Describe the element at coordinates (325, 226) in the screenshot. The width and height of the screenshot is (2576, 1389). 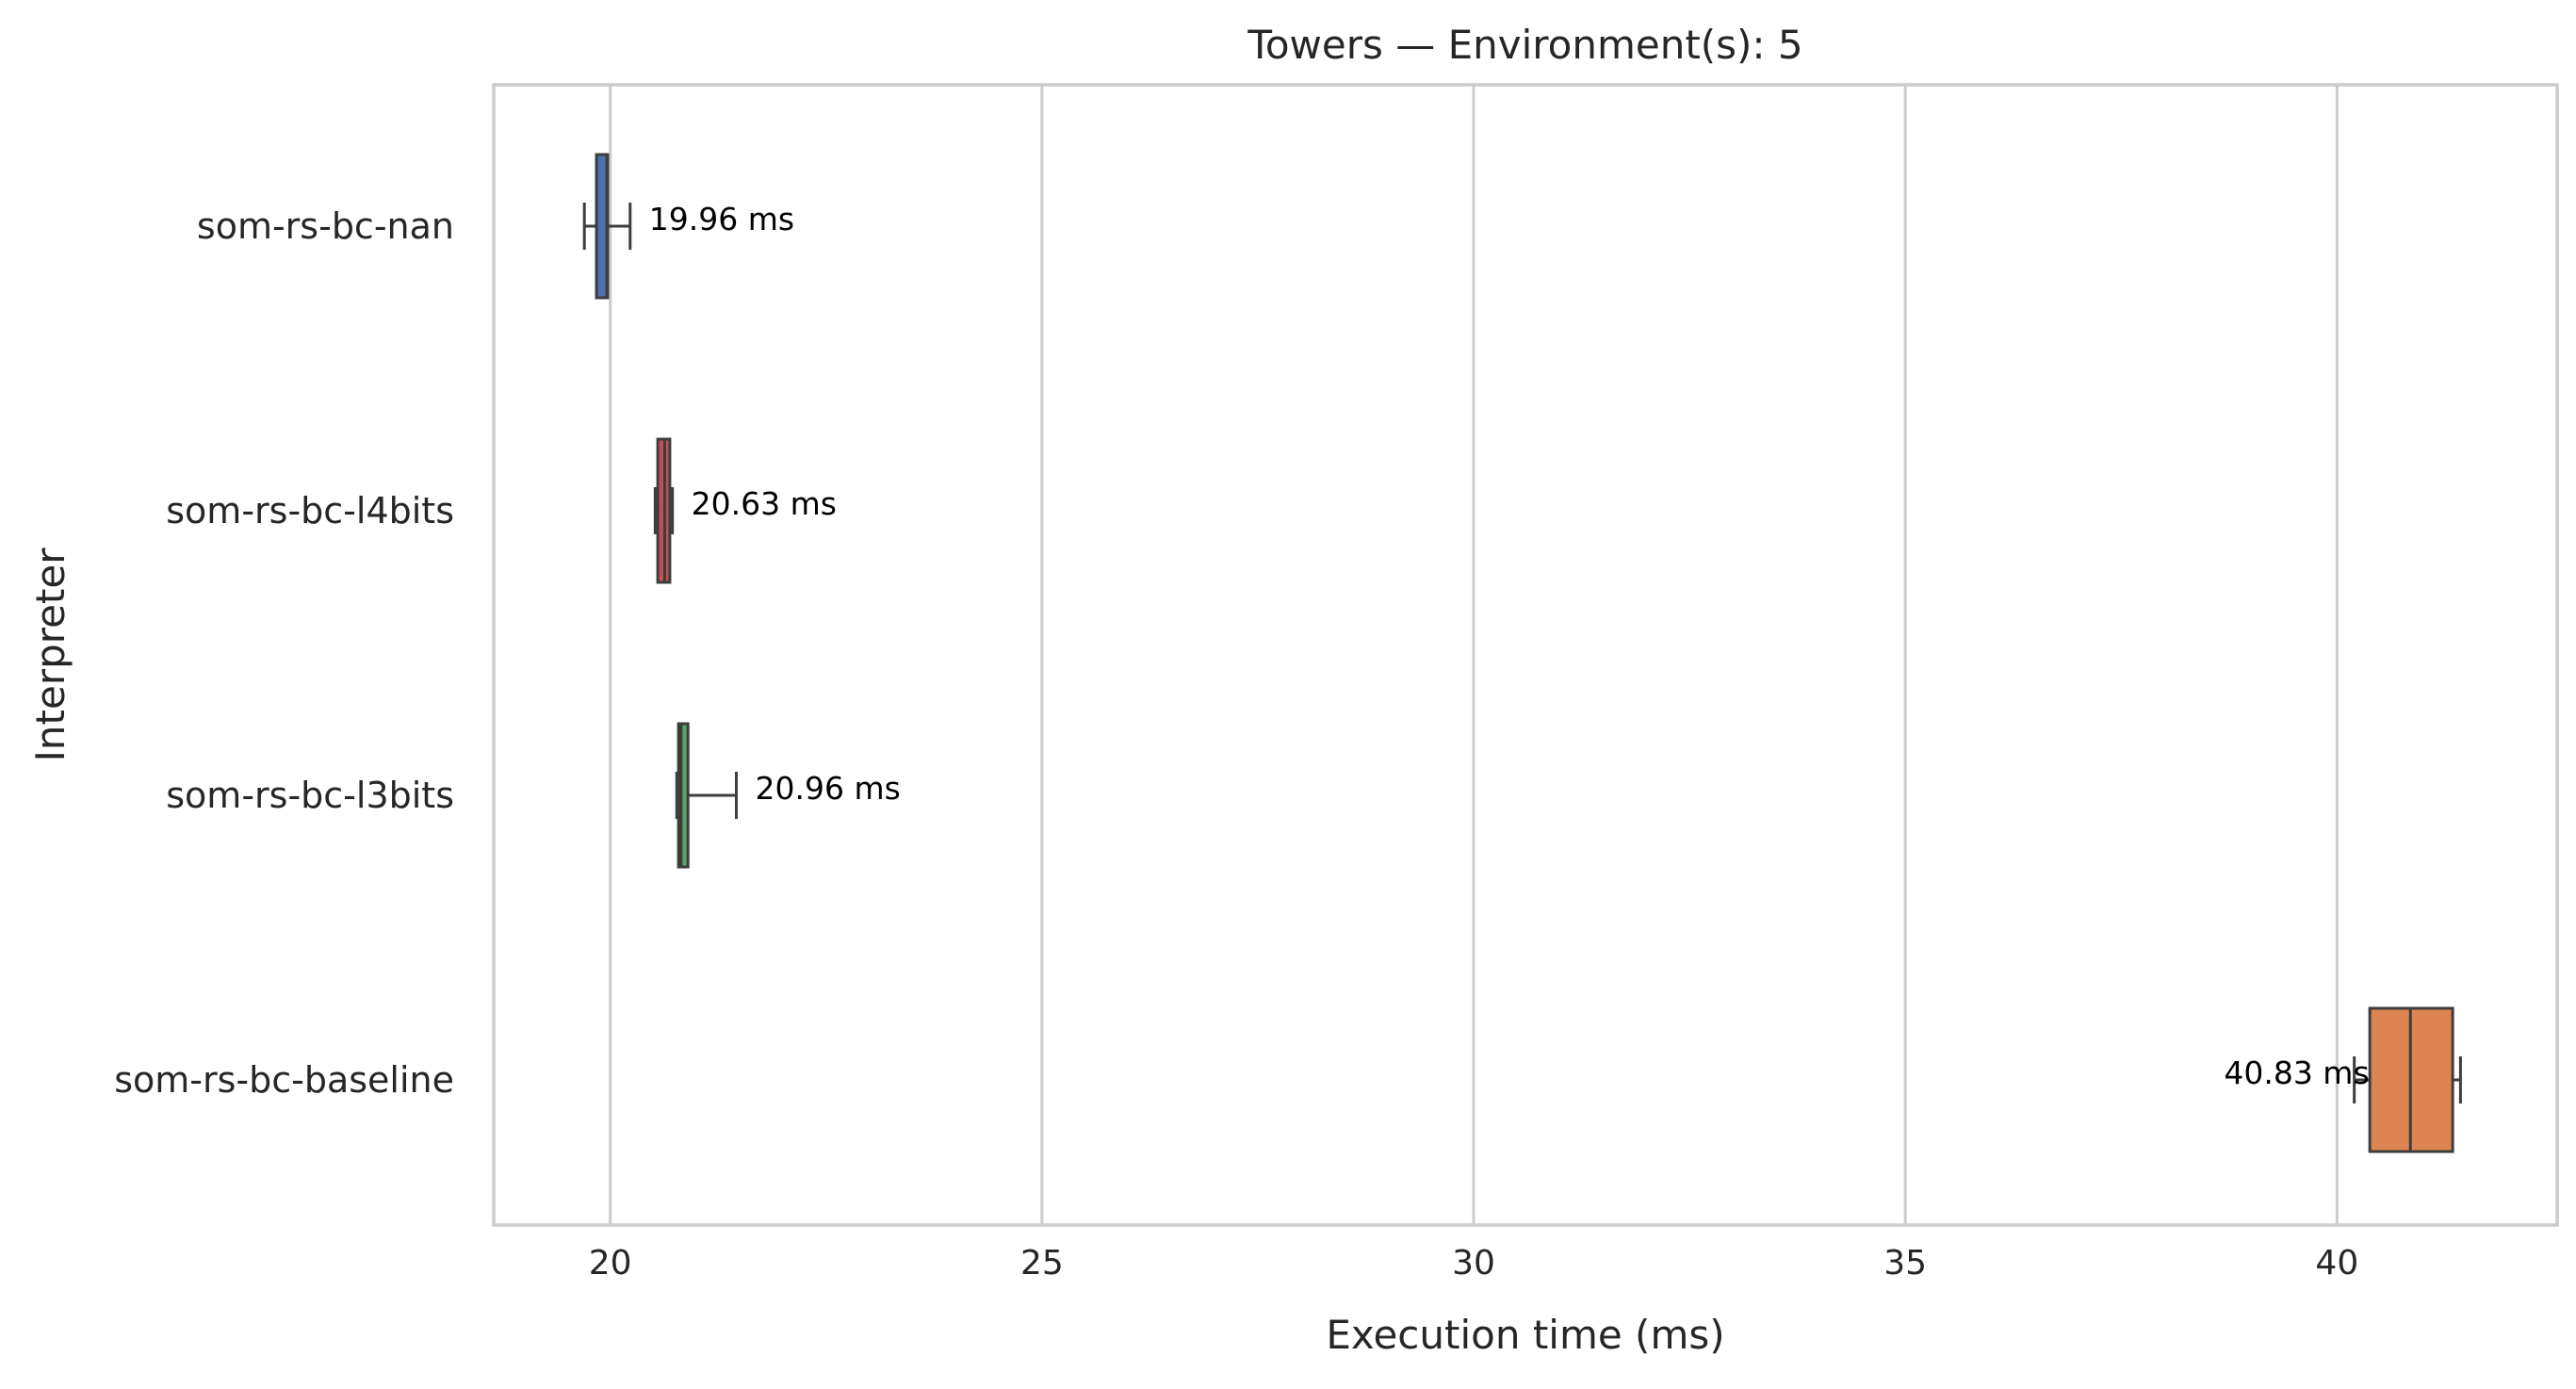
I see `y-category-label: som-rs-bc-nan` at that location.